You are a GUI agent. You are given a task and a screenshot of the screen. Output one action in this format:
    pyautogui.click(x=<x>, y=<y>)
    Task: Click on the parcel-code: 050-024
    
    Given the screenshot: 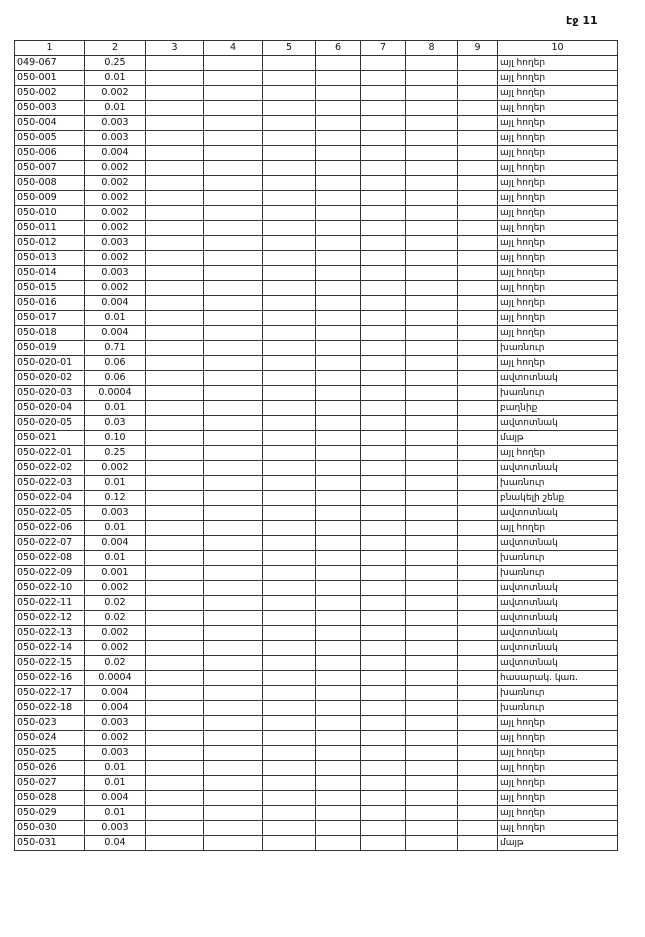 What is the action you would take?
    pyautogui.click(x=49, y=738)
    